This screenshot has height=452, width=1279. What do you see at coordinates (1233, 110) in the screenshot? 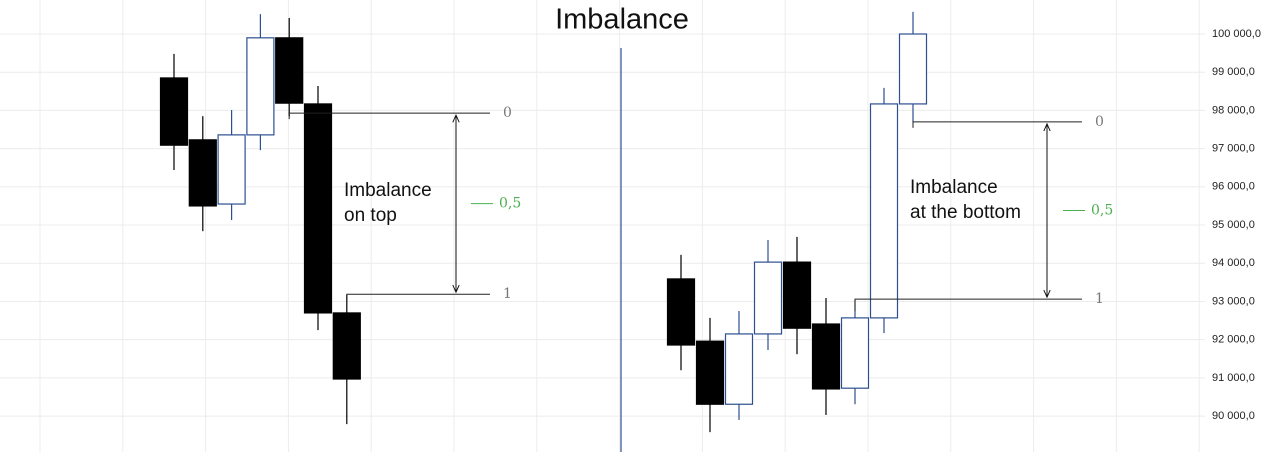
I see `y-tick-label: 98 000,0` at bounding box center [1233, 110].